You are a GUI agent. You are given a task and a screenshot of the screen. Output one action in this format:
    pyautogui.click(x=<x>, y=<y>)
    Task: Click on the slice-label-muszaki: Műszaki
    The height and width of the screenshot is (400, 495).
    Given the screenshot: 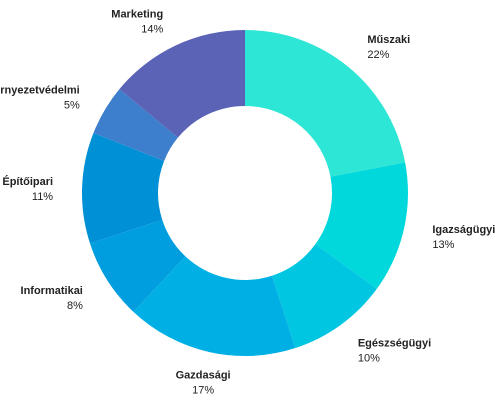 What is the action you would take?
    pyautogui.click(x=388, y=40)
    